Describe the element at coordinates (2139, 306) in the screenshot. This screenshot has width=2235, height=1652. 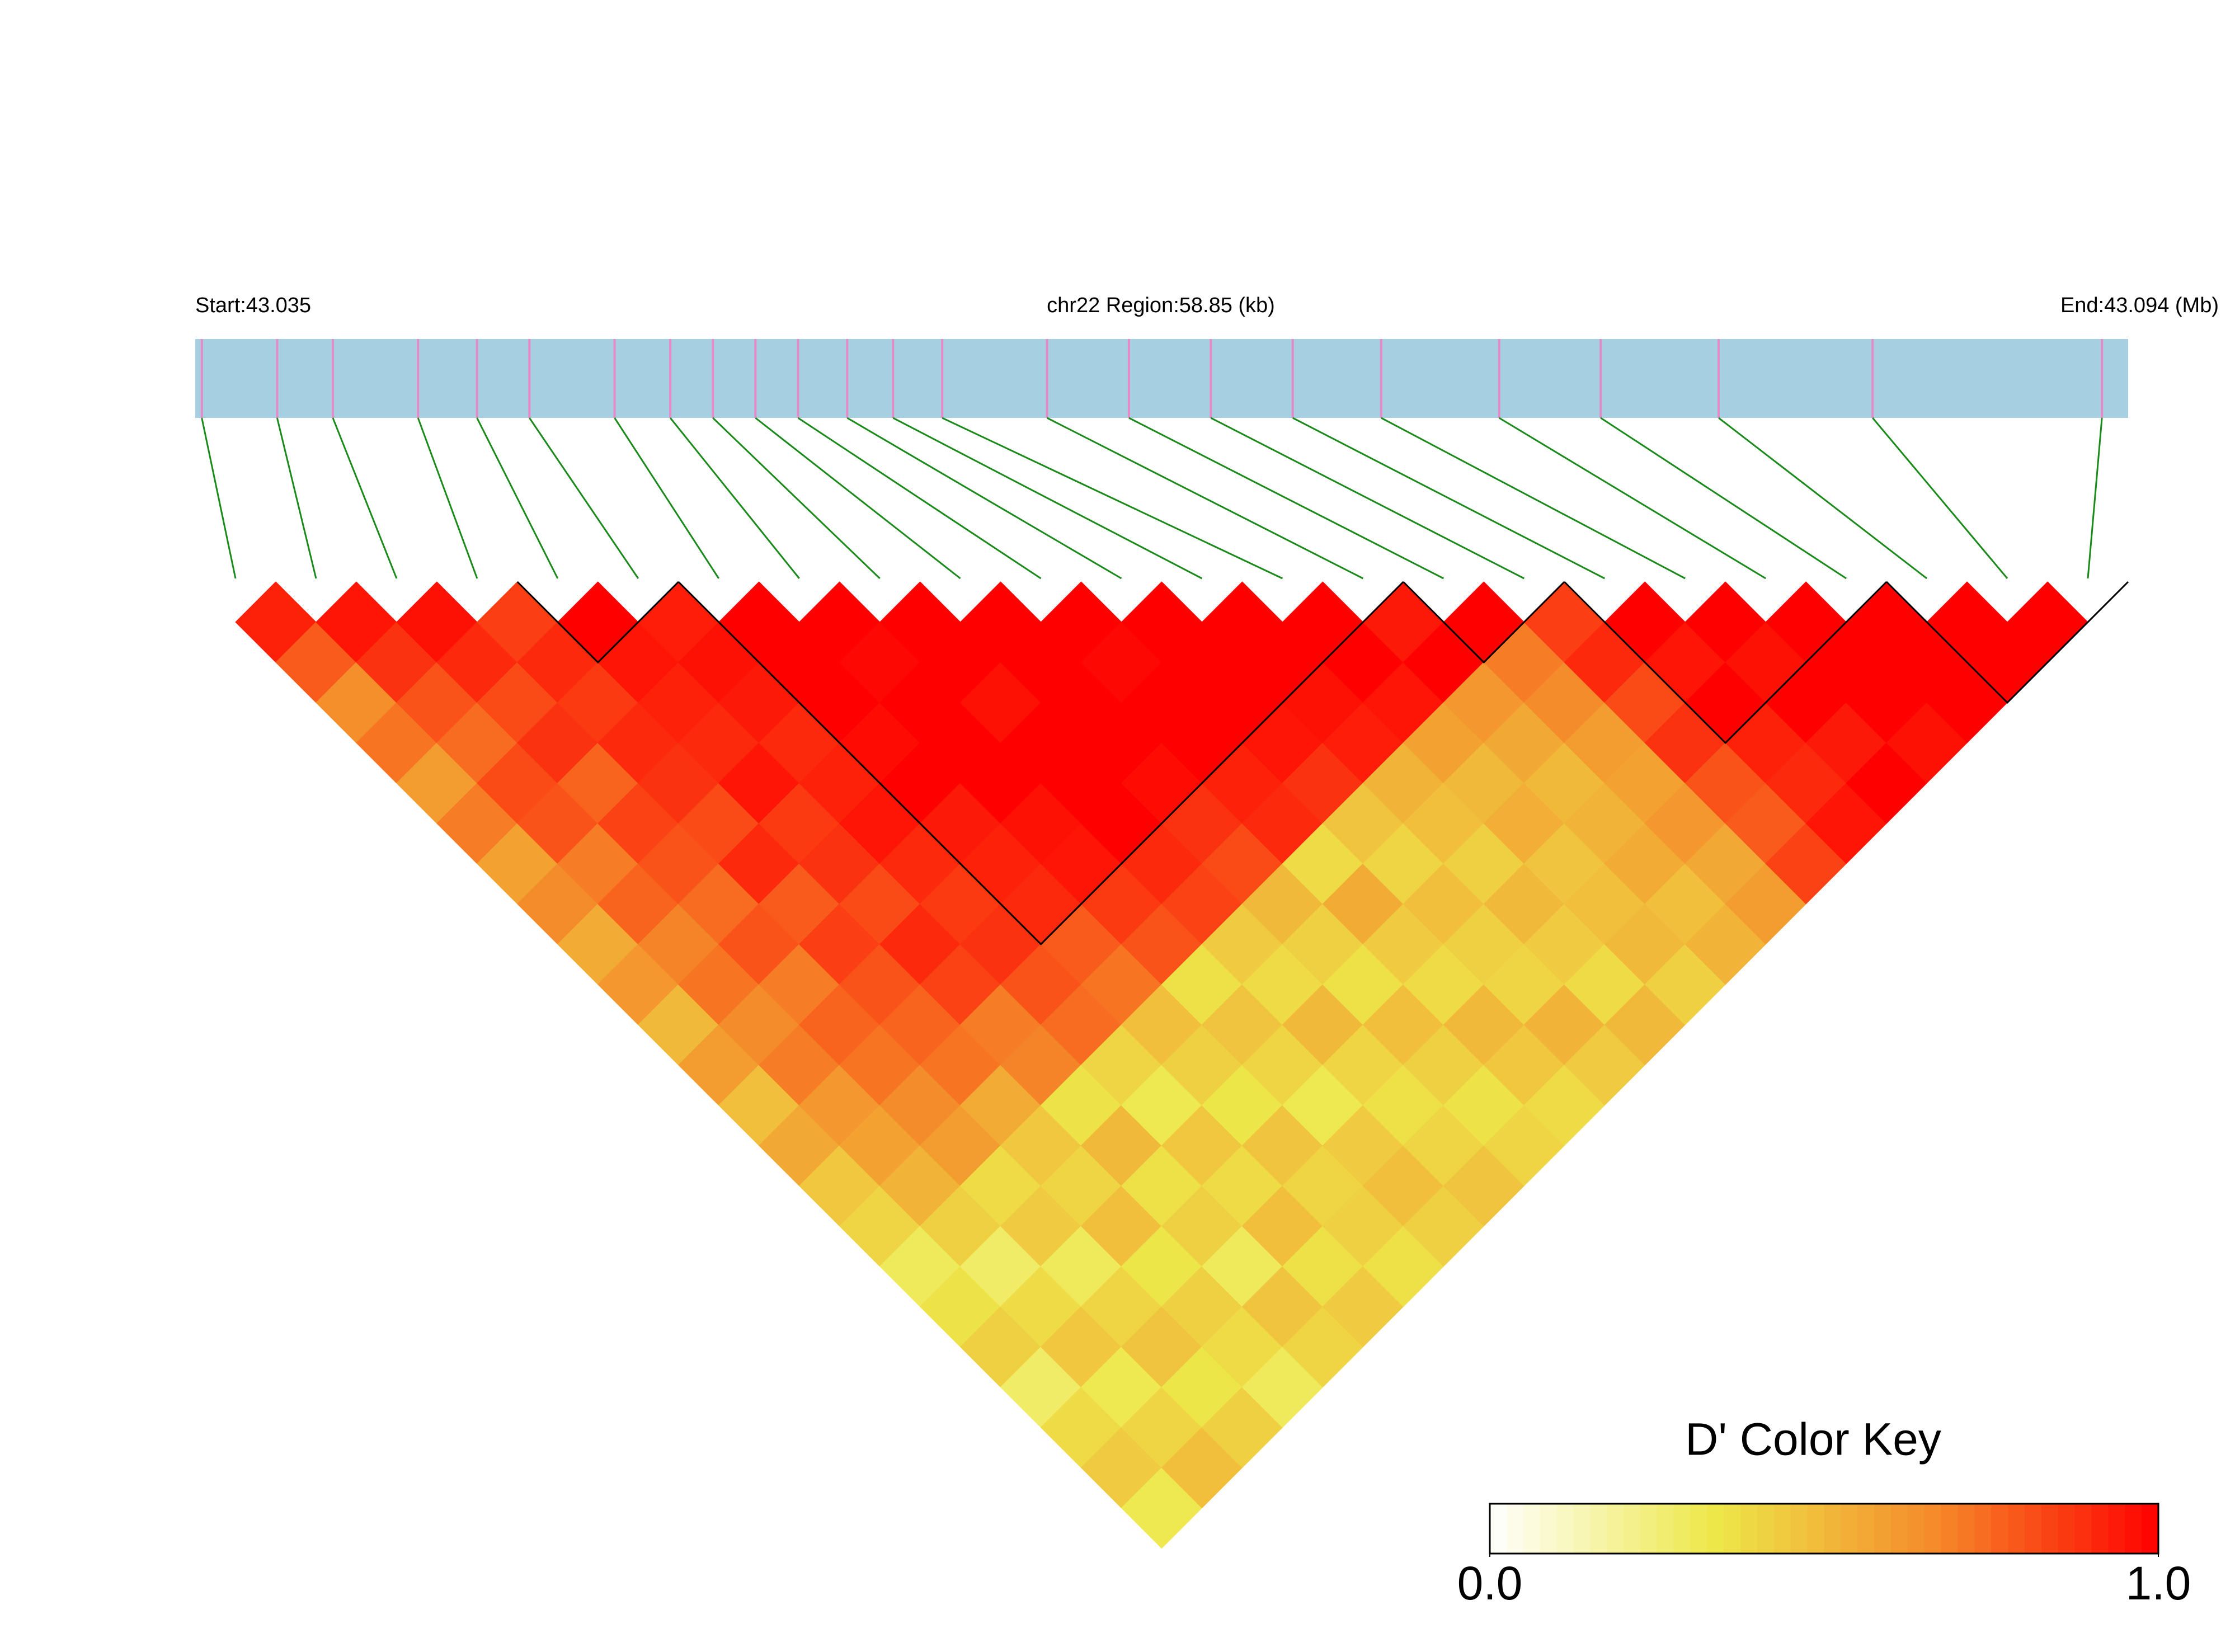
I see `end-label: End:43.094 (Mb)` at that location.